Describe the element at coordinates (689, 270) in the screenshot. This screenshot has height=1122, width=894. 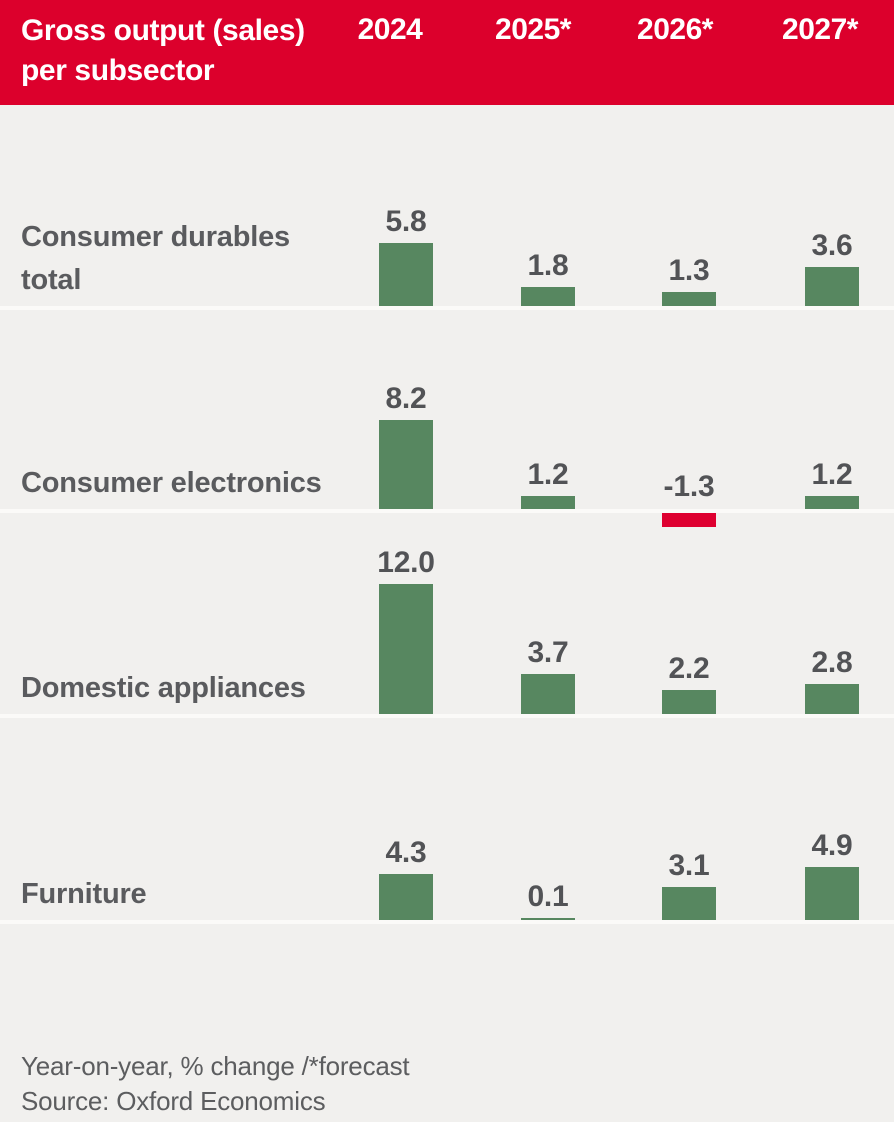
I see `bar-value-label: 1.3` at that location.